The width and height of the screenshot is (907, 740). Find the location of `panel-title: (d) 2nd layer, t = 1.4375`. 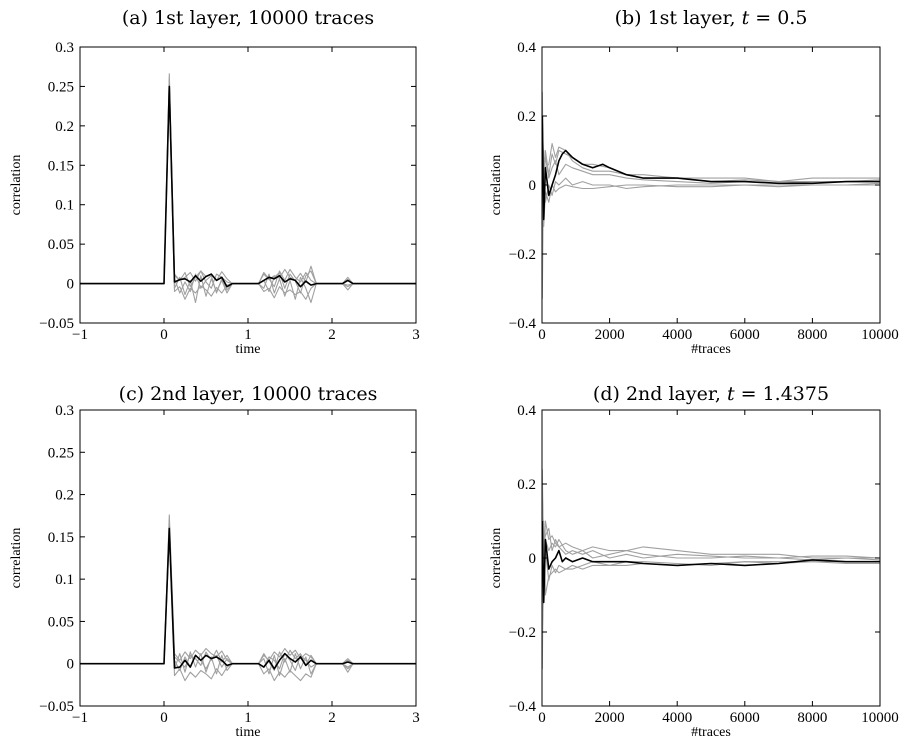

panel-title: (d) 2nd layer, t = 1.4375 is located at coordinates (711, 394).